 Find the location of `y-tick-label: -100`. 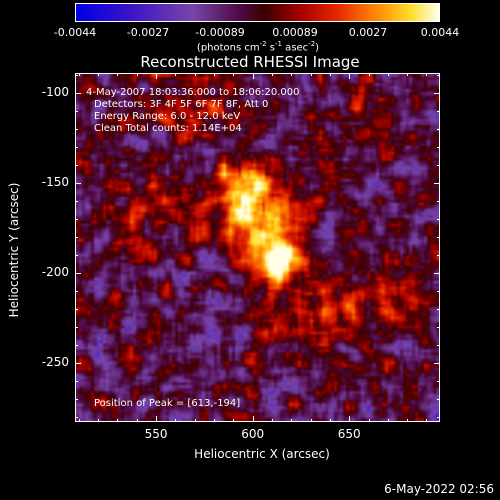

y-tick-label: -100 is located at coordinates (55, 91).